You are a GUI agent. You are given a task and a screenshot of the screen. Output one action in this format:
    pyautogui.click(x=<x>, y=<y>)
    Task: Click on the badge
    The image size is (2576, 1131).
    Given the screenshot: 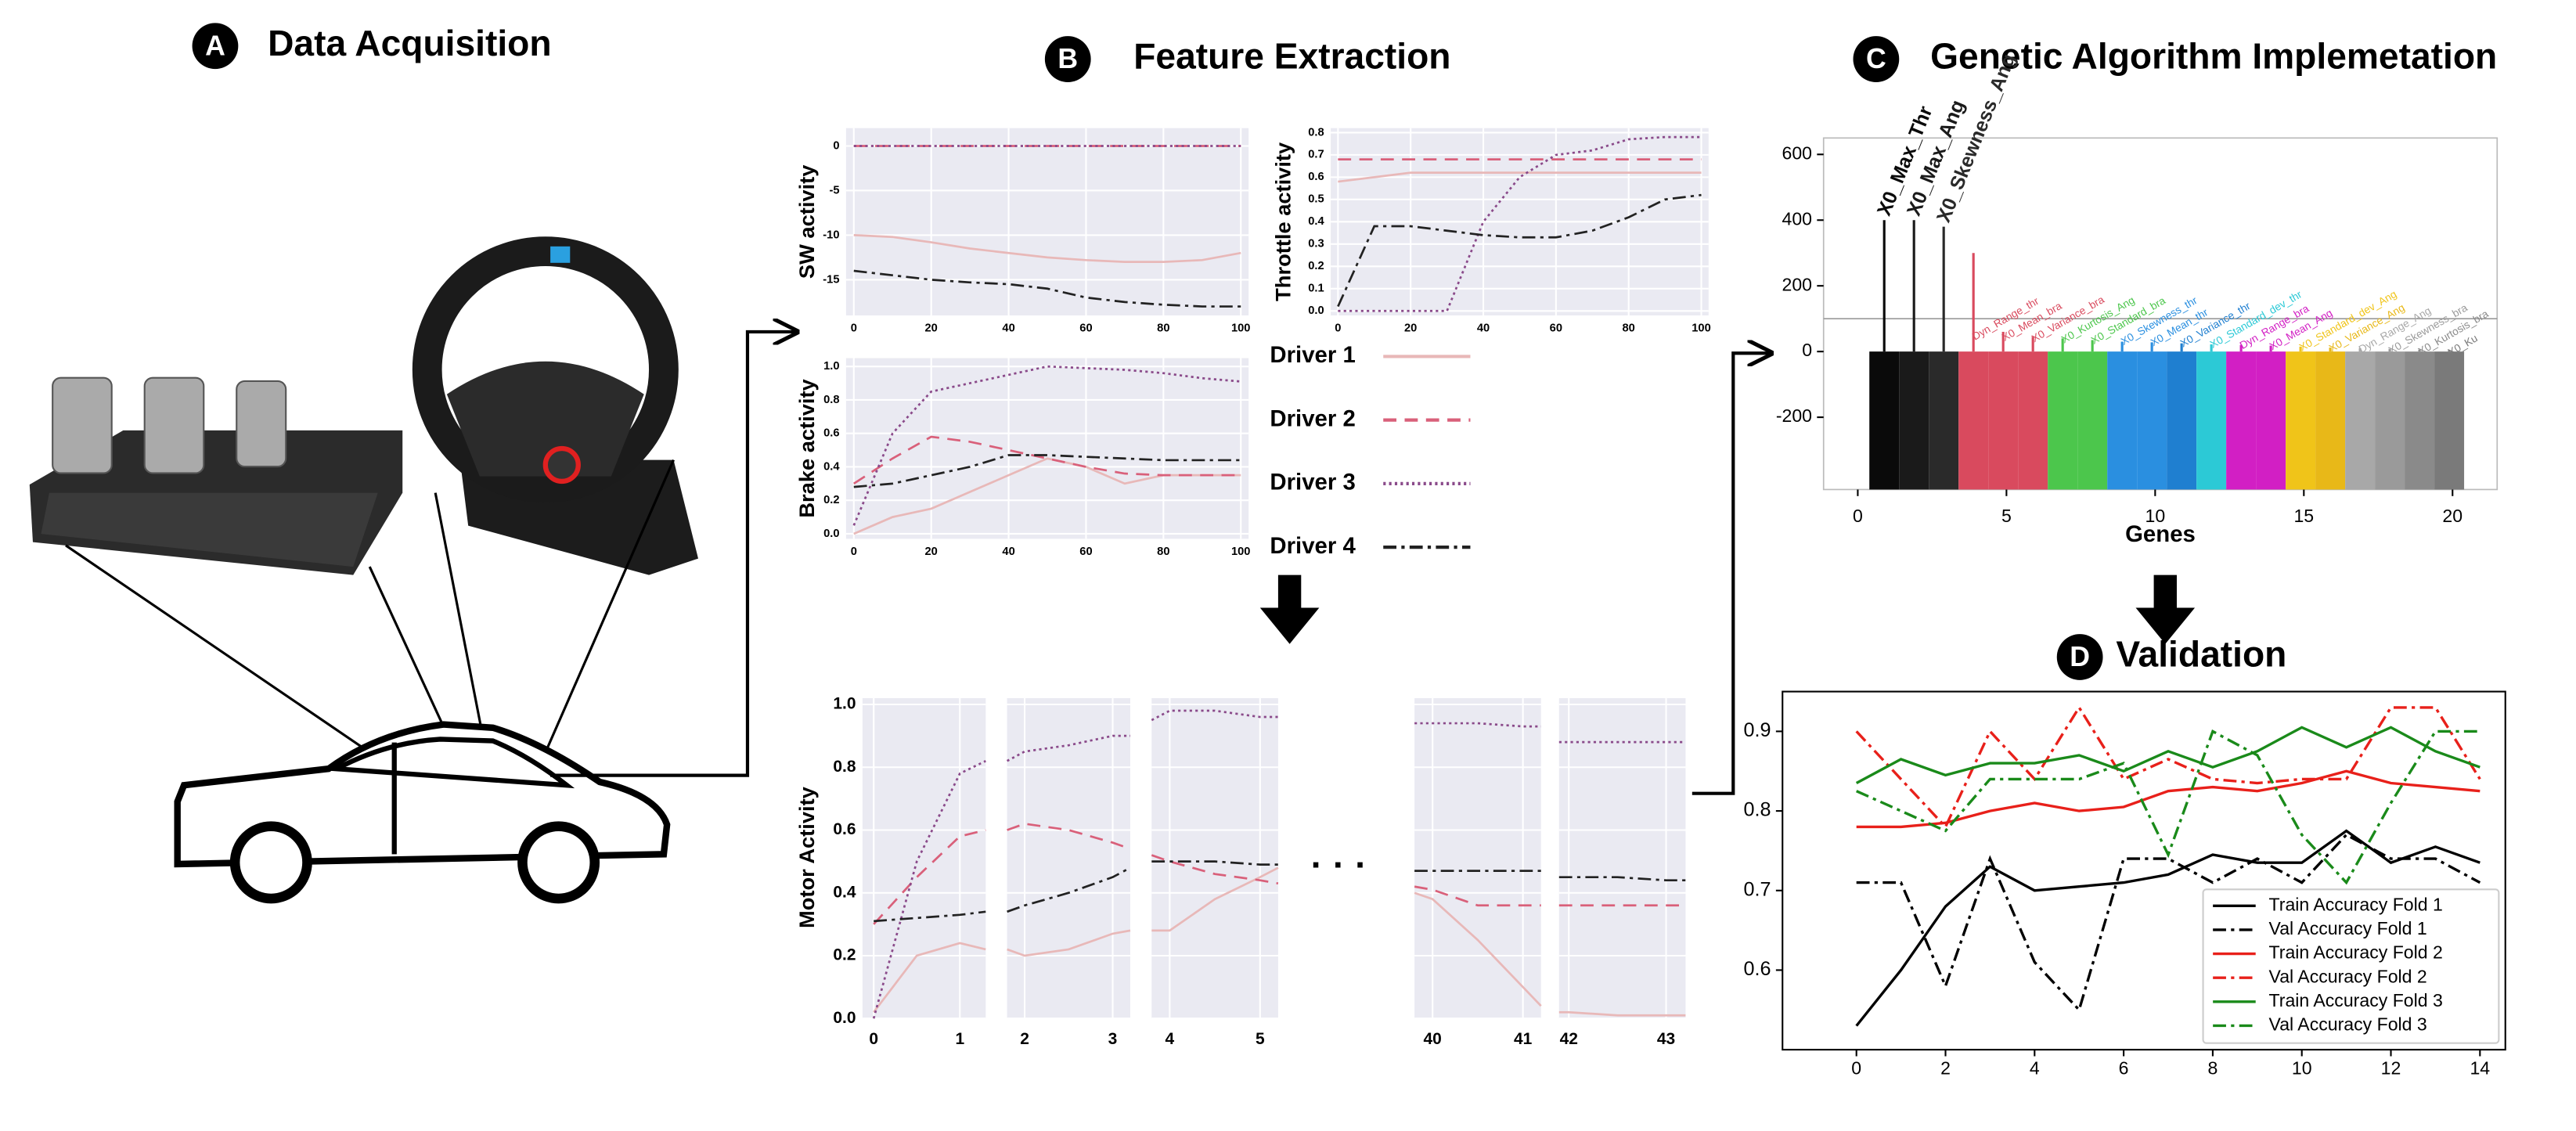 What is the action you would take?
    pyautogui.click(x=2079, y=657)
    